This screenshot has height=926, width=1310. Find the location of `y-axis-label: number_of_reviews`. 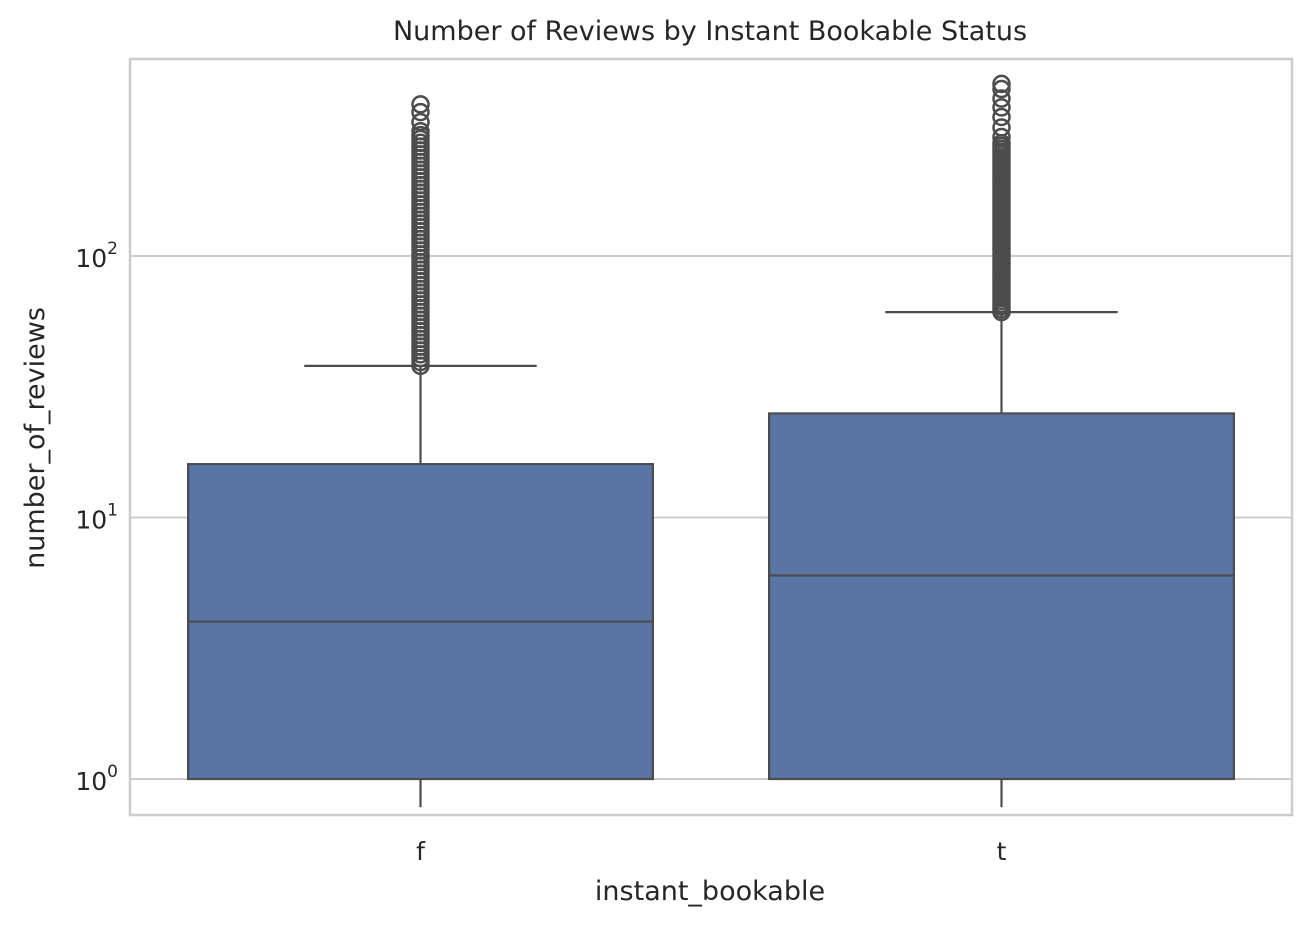

y-axis-label: number_of_reviews is located at coordinates (35, 438).